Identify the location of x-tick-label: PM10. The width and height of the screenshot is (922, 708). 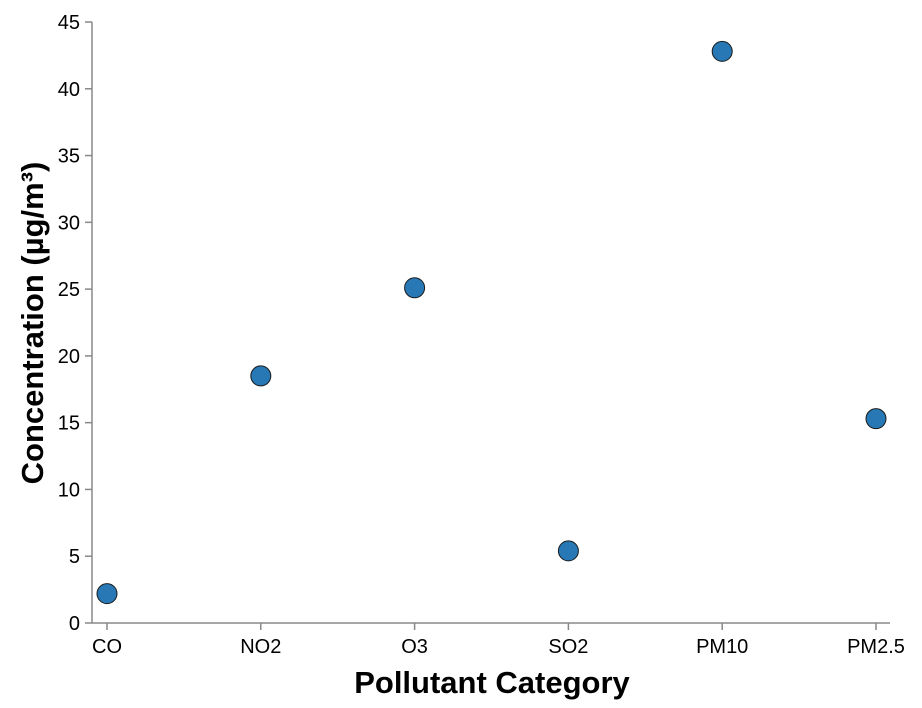
(722, 647).